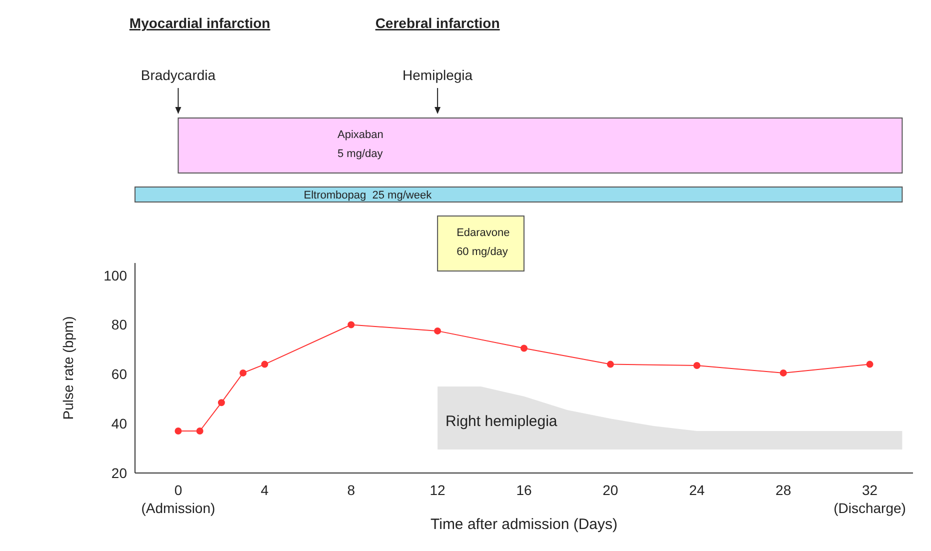  I want to click on text: Bradycardia, so click(178, 75).